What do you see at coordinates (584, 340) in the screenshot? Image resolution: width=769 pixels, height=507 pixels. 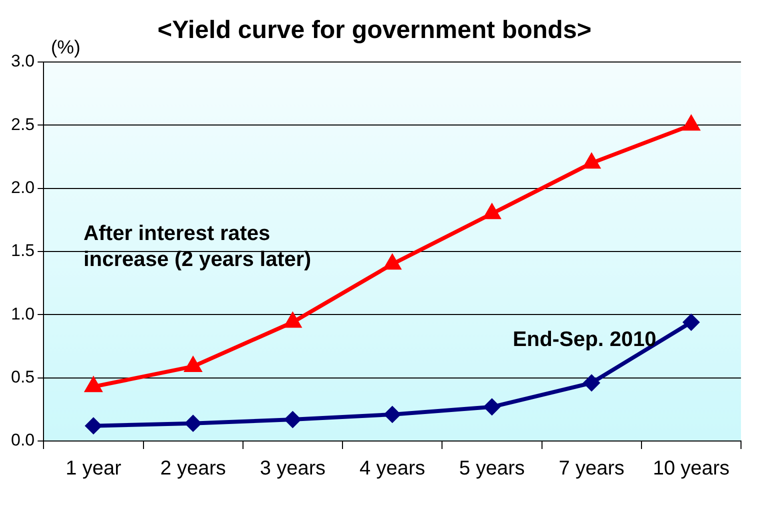 I see `series-label: End-Sep. 2010` at bounding box center [584, 340].